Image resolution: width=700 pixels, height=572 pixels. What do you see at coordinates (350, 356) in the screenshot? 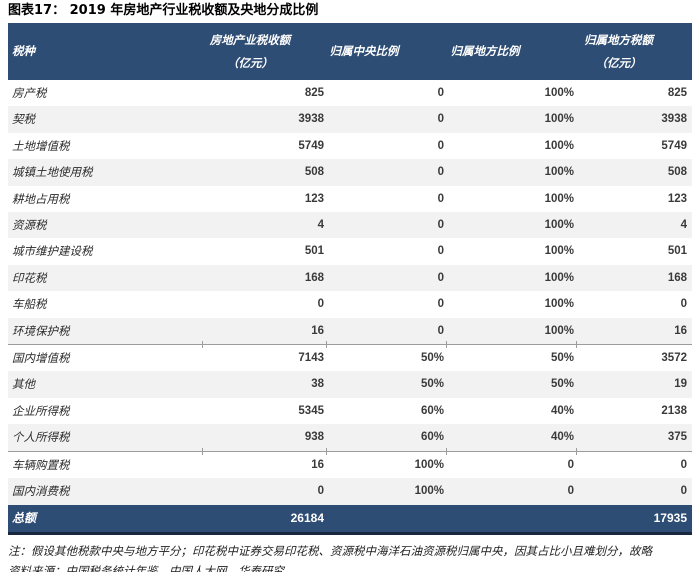
I see `table-row: 国内增值税 7143 50% 50% 3572` at bounding box center [350, 356].